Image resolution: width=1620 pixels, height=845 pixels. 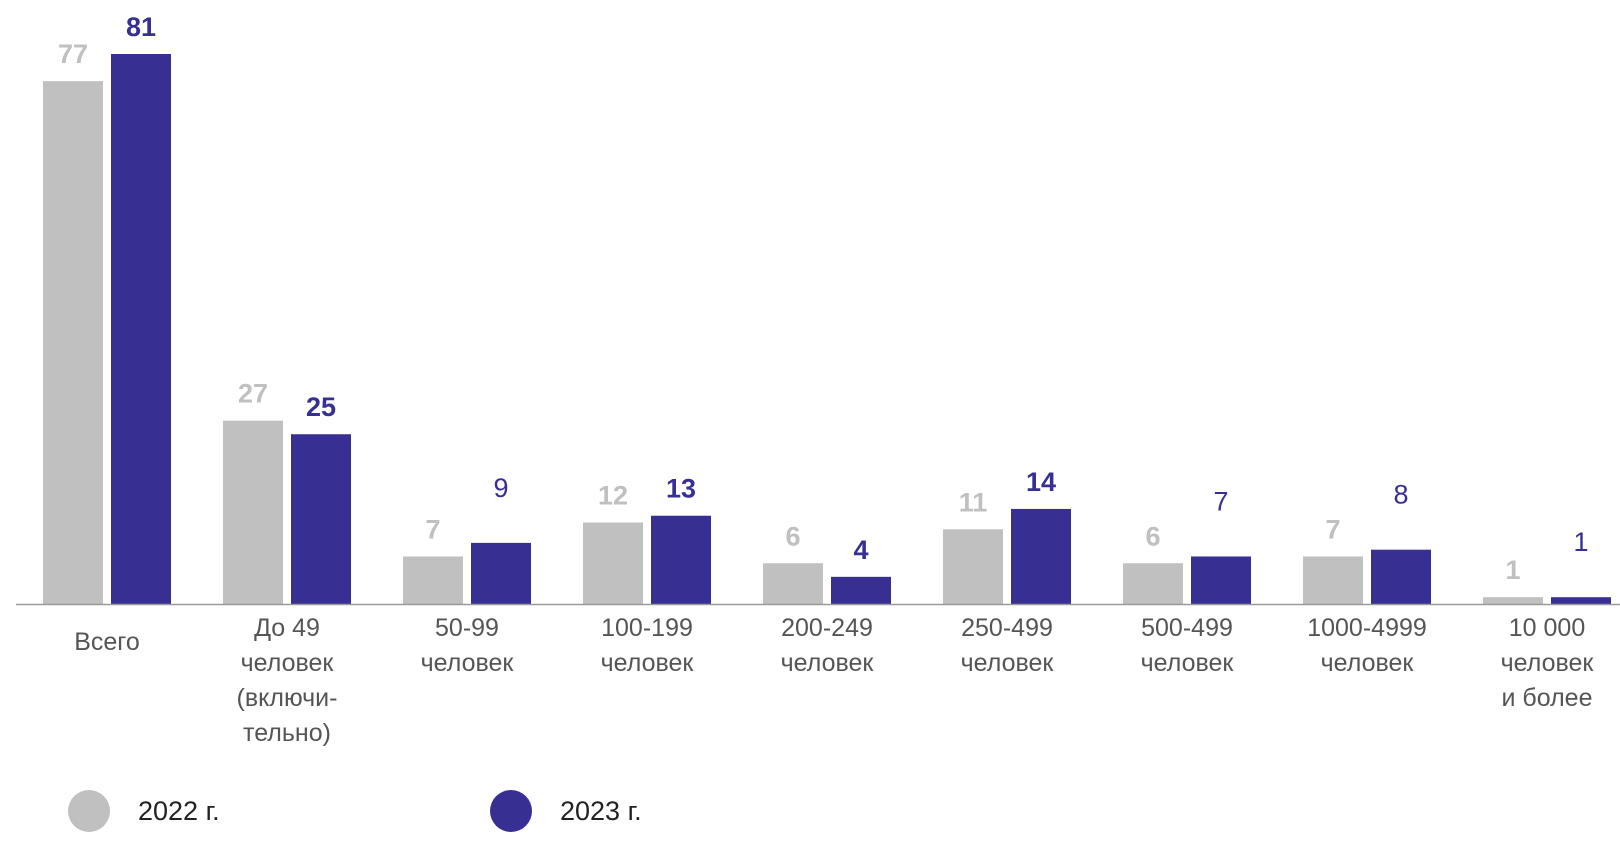 What do you see at coordinates (681, 489) in the screenshot?
I see `value-label-2023-3: 13` at bounding box center [681, 489].